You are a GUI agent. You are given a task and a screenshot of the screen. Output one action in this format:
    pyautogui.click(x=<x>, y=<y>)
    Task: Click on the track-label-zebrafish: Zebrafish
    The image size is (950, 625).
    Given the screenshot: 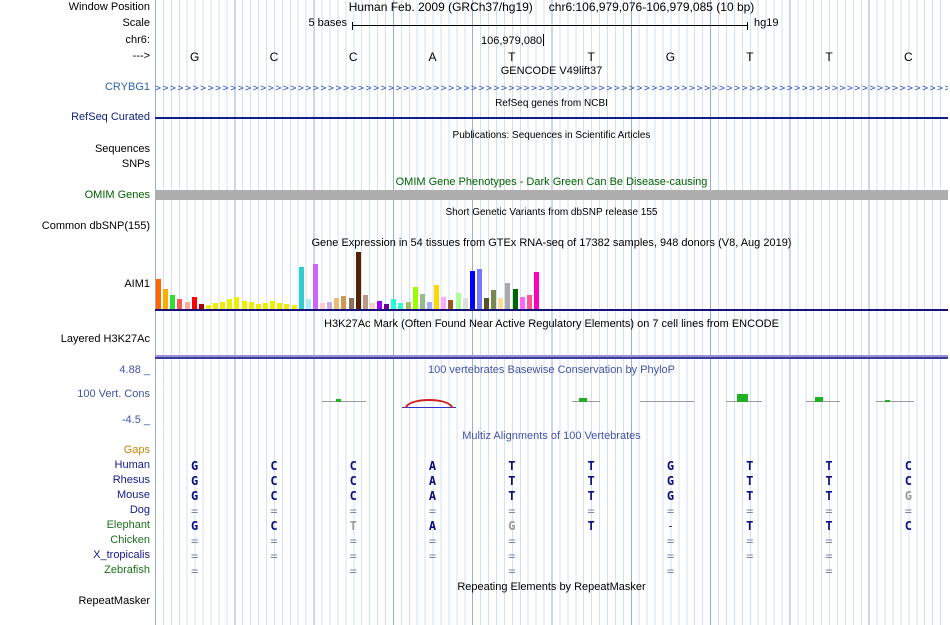 What is the action you would take?
    pyautogui.click(x=127, y=570)
    